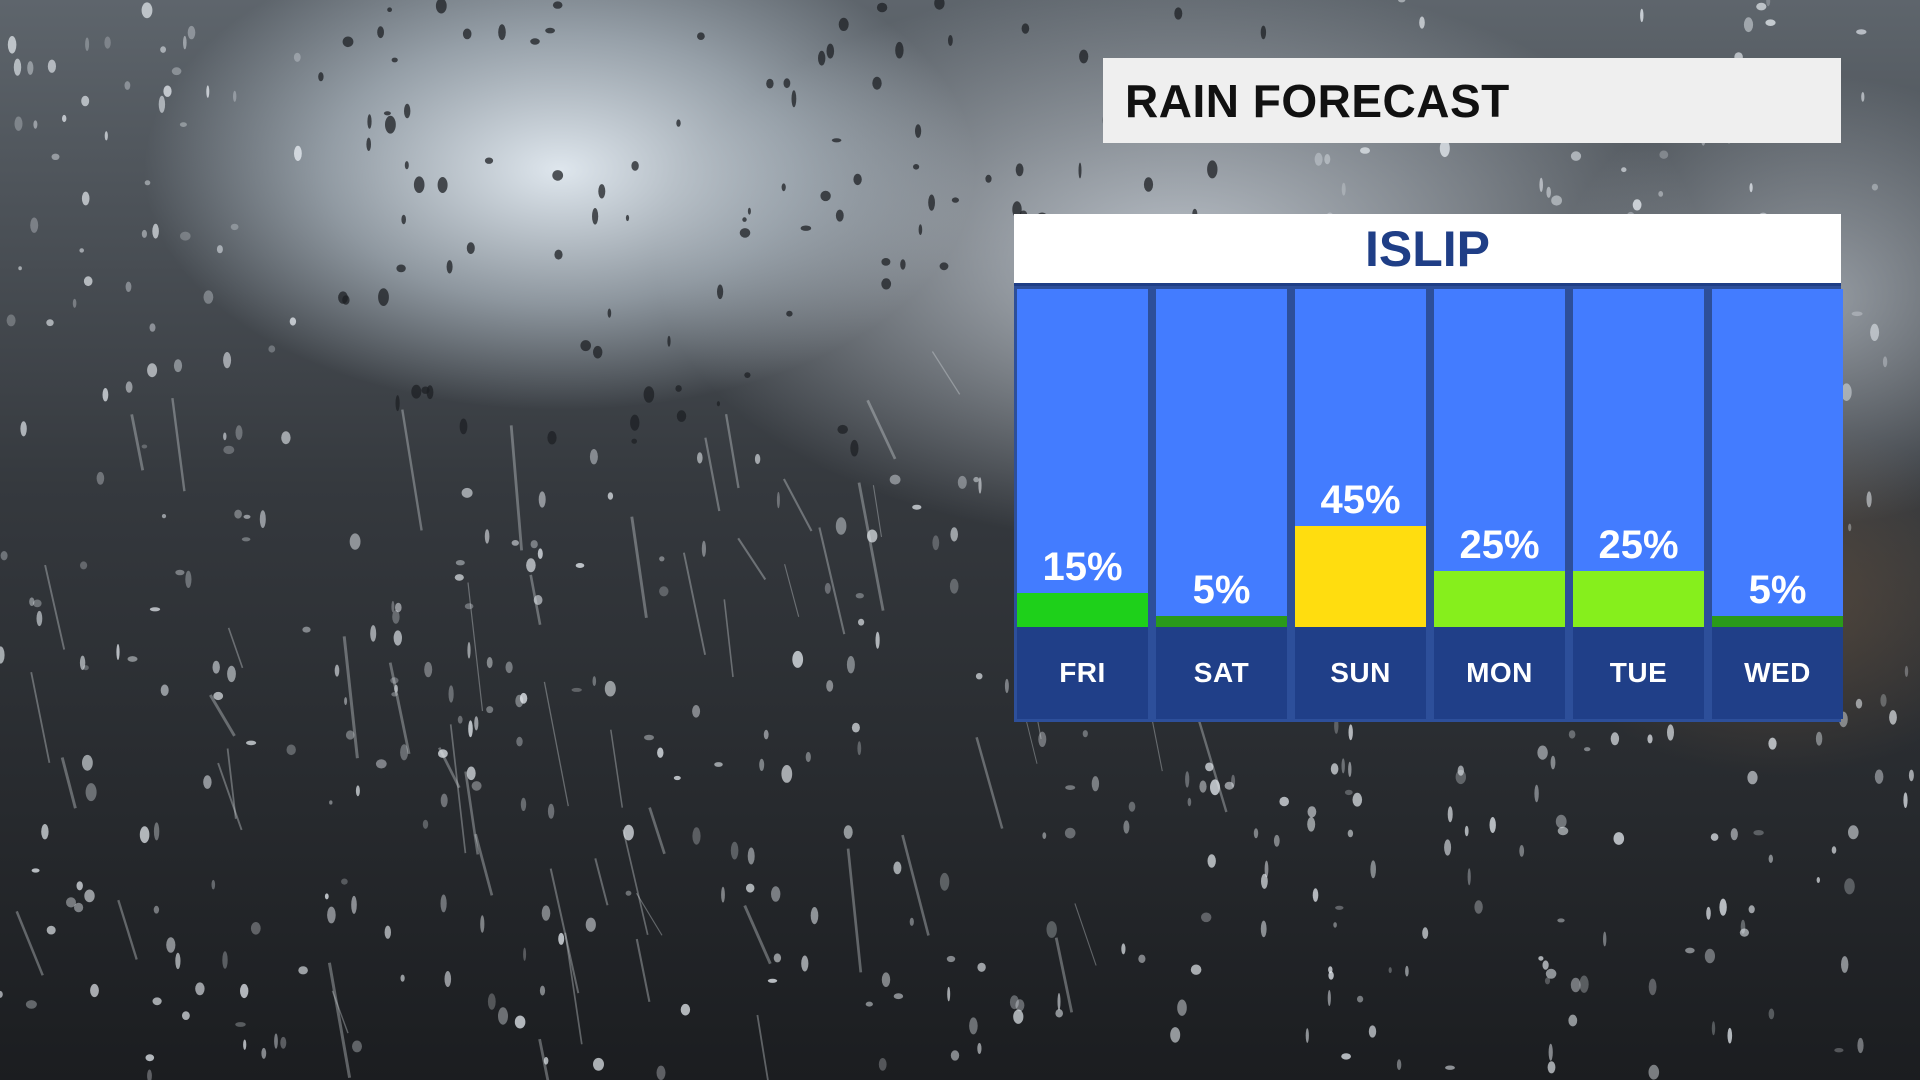 This screenshot has height=1080, width=1920. What do you see at coordinates (1777, 672) in the screenshot?
I see `day-label-wed: WED` at bounding box center [1777, 672].